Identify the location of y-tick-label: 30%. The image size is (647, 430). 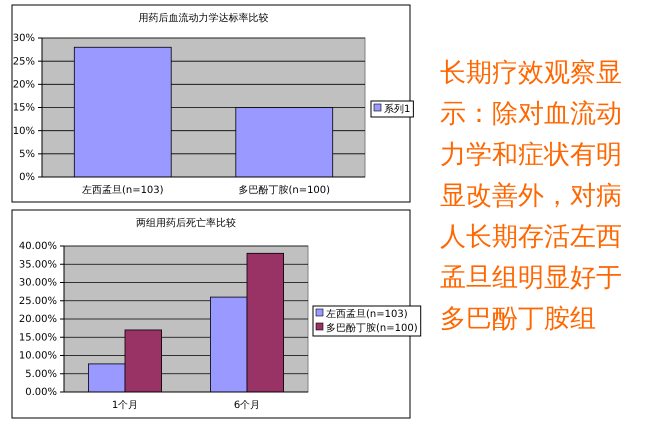
(23, 38).